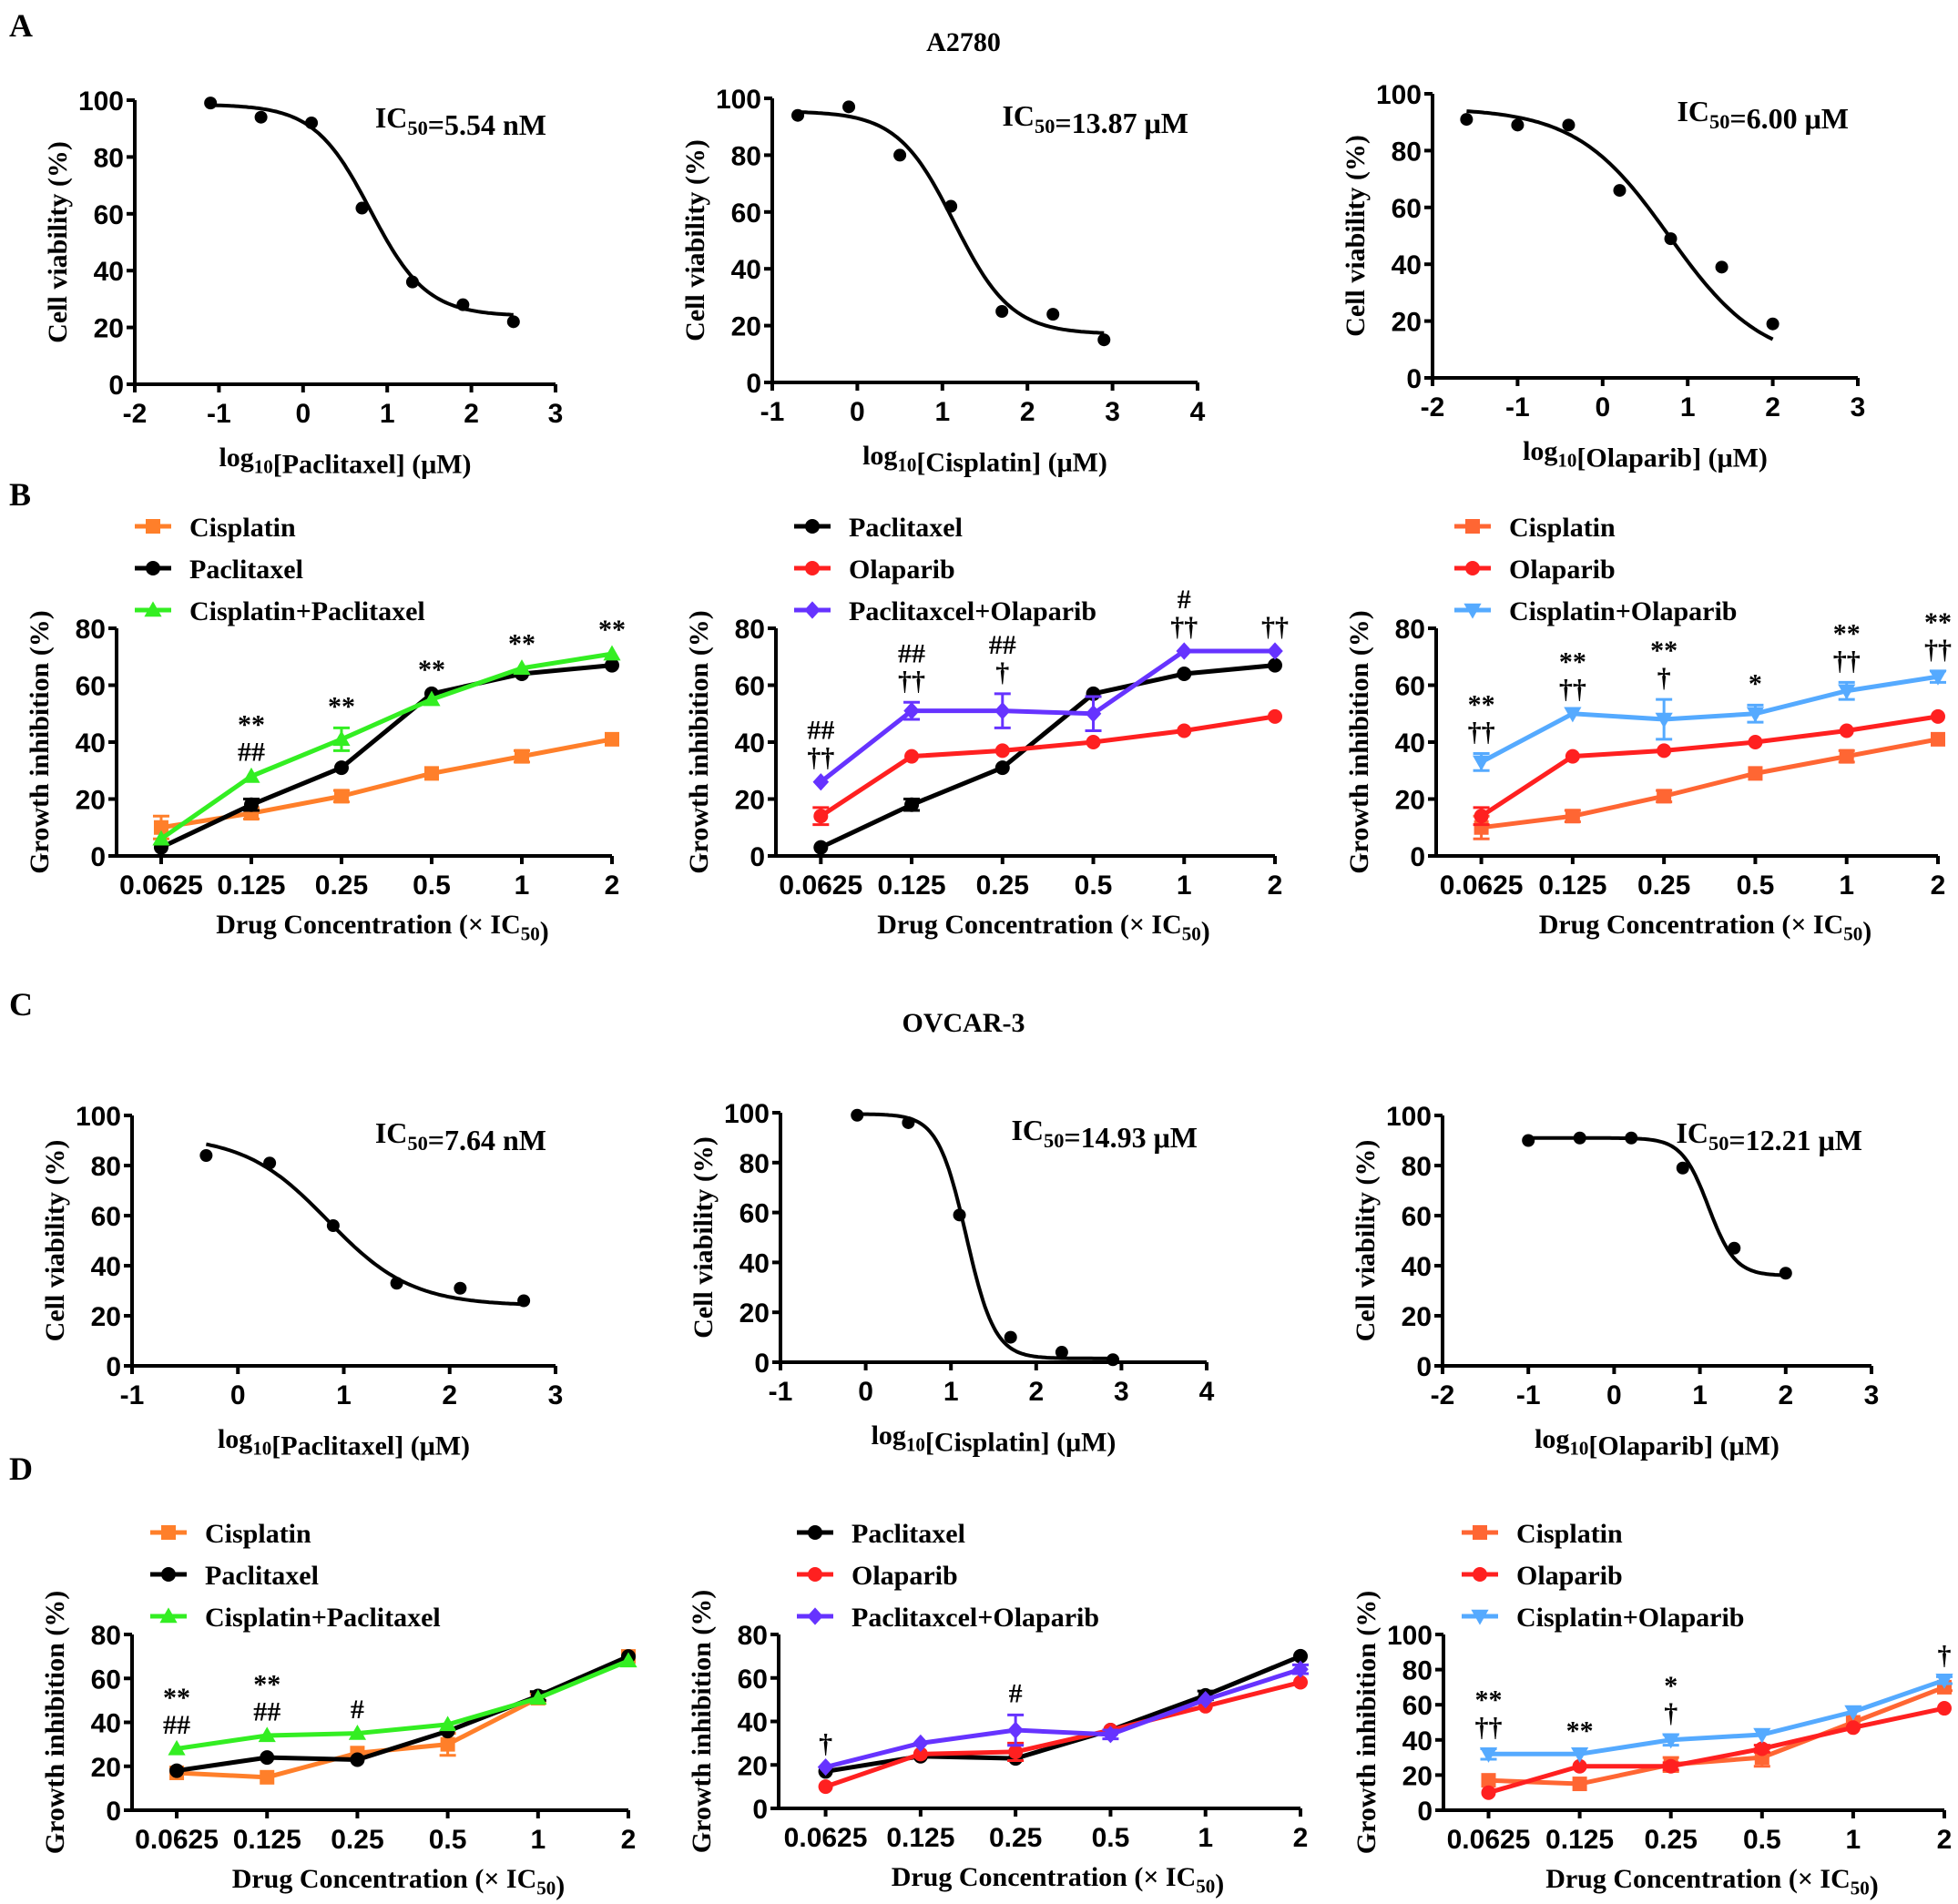 This screenshot has width=1958, height=1904. Describe the element at coordinates (21, 1469) in the screenshot. I see `panel-label-d: D` at that location.